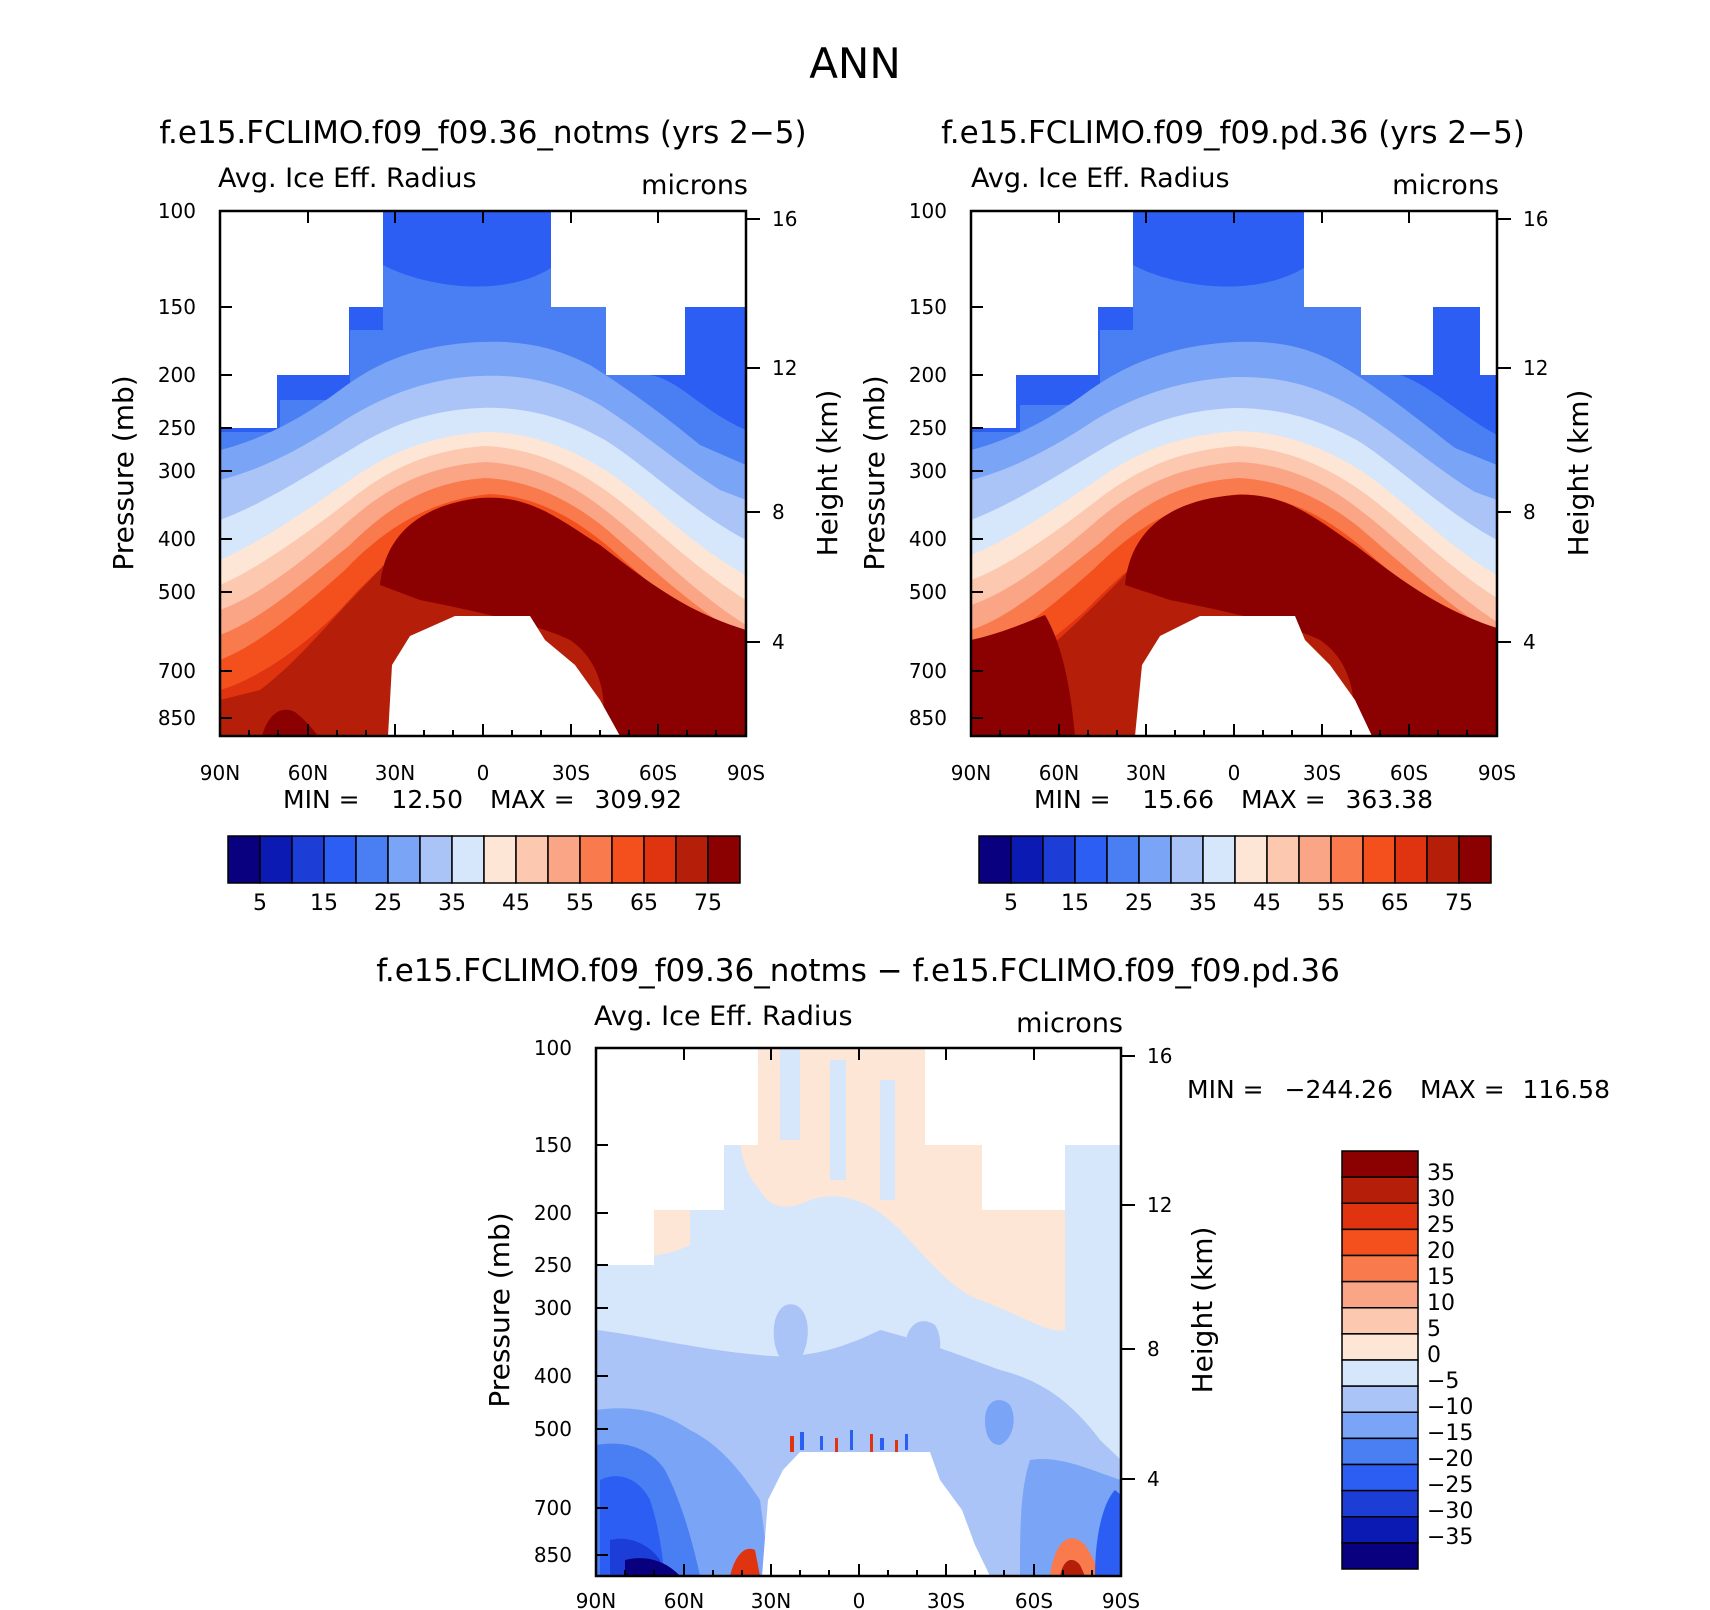 Image resolution: width=1710 pixels, height=1610 pixels. I want to click on ytick-diff-700: 700, so click(553, 1508).